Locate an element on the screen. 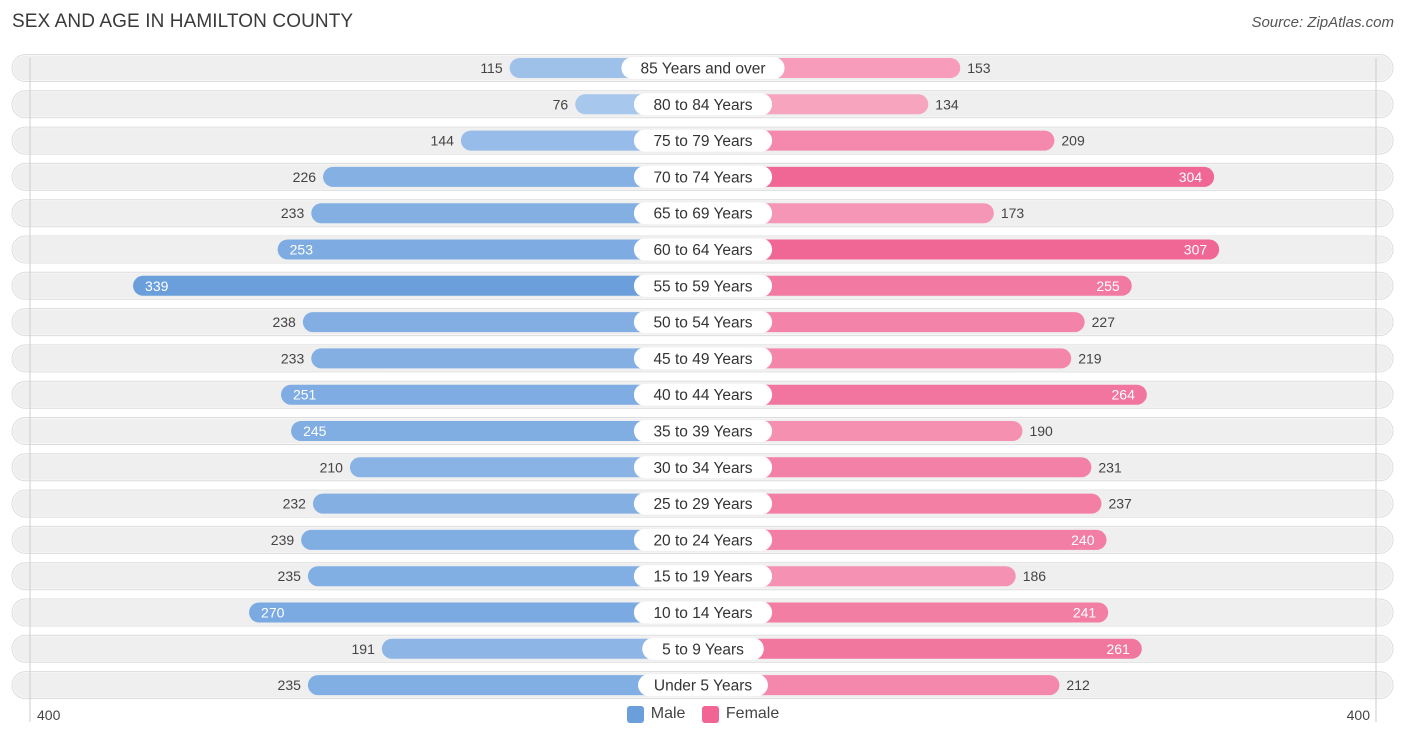 The image size is (1406, 740). category-label: 85 Years and over is located at coordinates (703, 69).